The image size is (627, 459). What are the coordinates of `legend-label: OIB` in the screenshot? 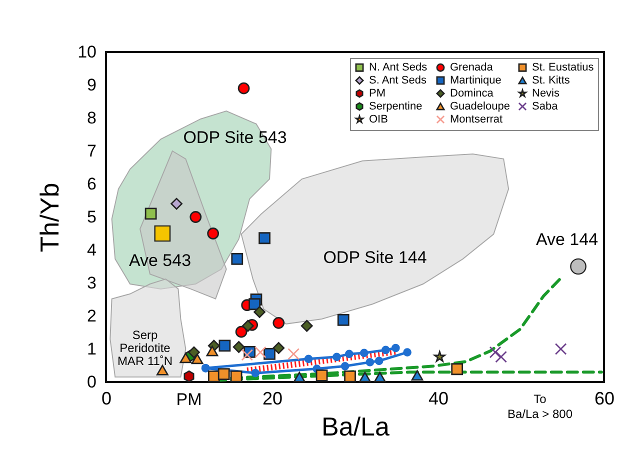 It's located at (378, 120).